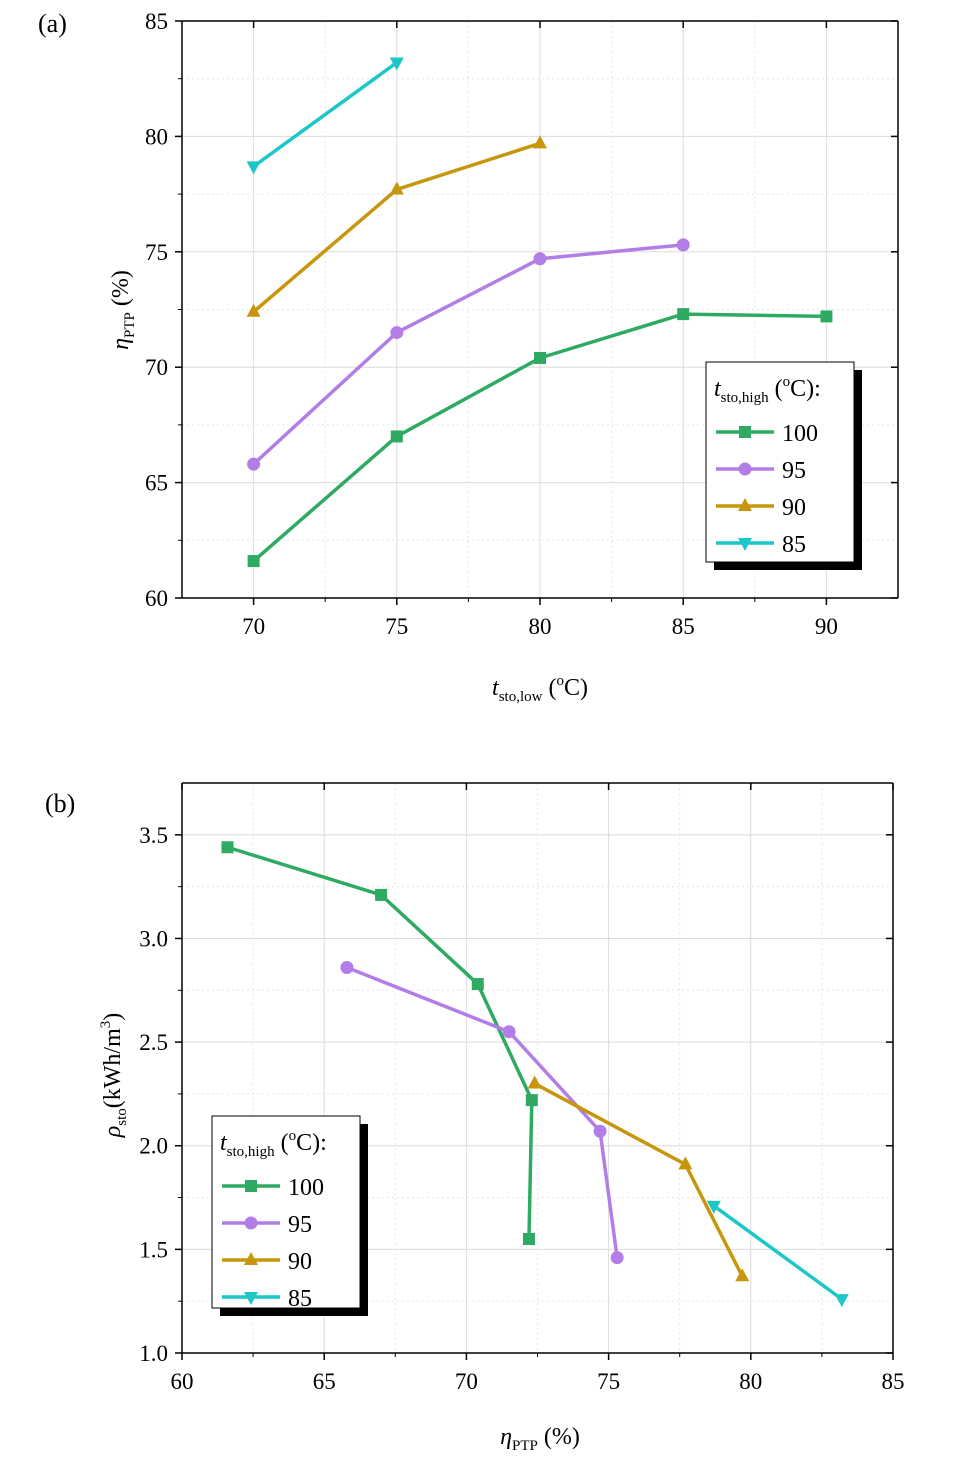 Image resolution: width=953 pixels, height=1461 pixels. I want to click on panel-label: (a), so click(52, 23).